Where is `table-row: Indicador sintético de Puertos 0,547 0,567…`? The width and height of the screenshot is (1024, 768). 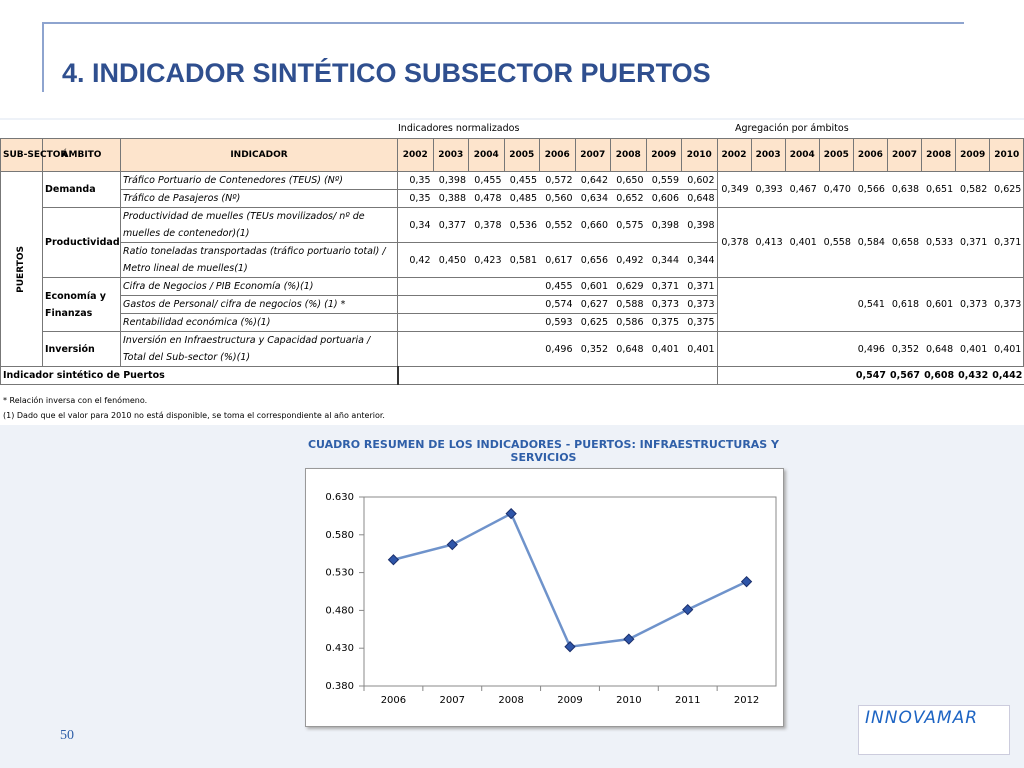
table-row: Indicador sintético de Puertos 0,547 0,567… is located at coordinates (512, 375).